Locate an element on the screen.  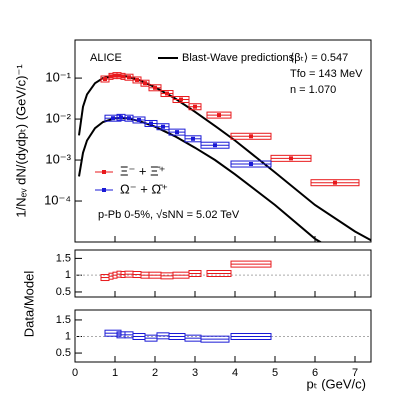
y-tick-label: 10⁻² is located at coordinates (58, 118).